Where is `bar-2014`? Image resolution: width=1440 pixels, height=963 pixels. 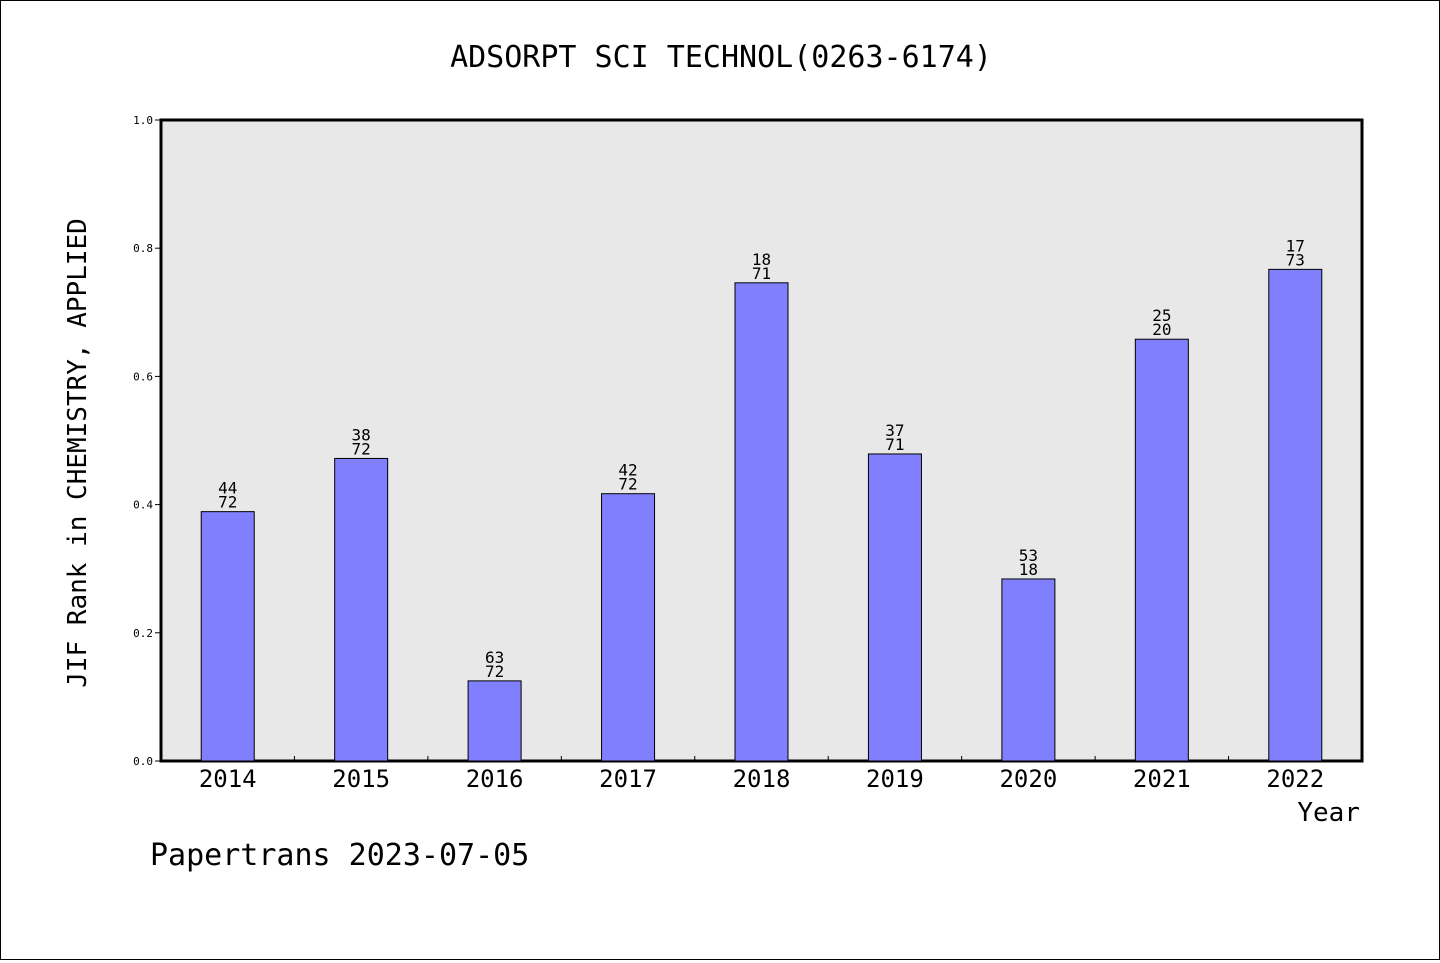 bar-2014 is located at coordinates (227, 636).